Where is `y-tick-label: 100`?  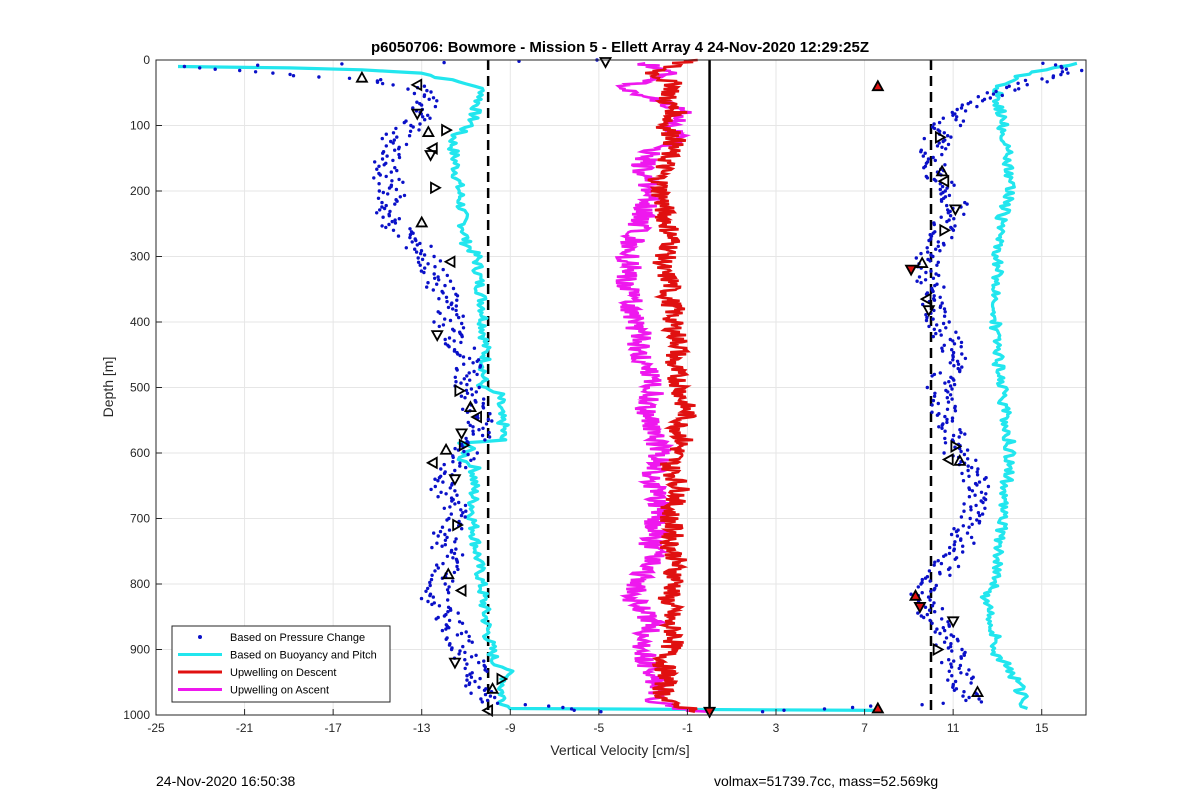
y-tick-label: 100 is located at coordinates (140, 126).